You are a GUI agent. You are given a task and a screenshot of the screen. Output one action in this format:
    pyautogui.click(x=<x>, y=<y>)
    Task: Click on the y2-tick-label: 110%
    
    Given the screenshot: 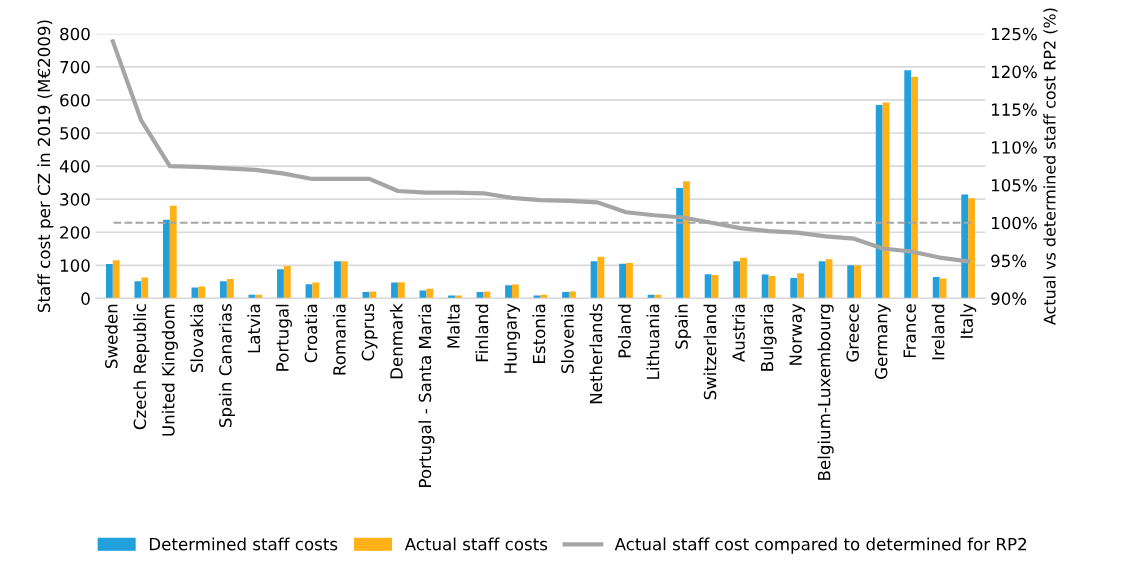 What is the action you would take?
    pyautogui.click(x=1014, y=147)
    